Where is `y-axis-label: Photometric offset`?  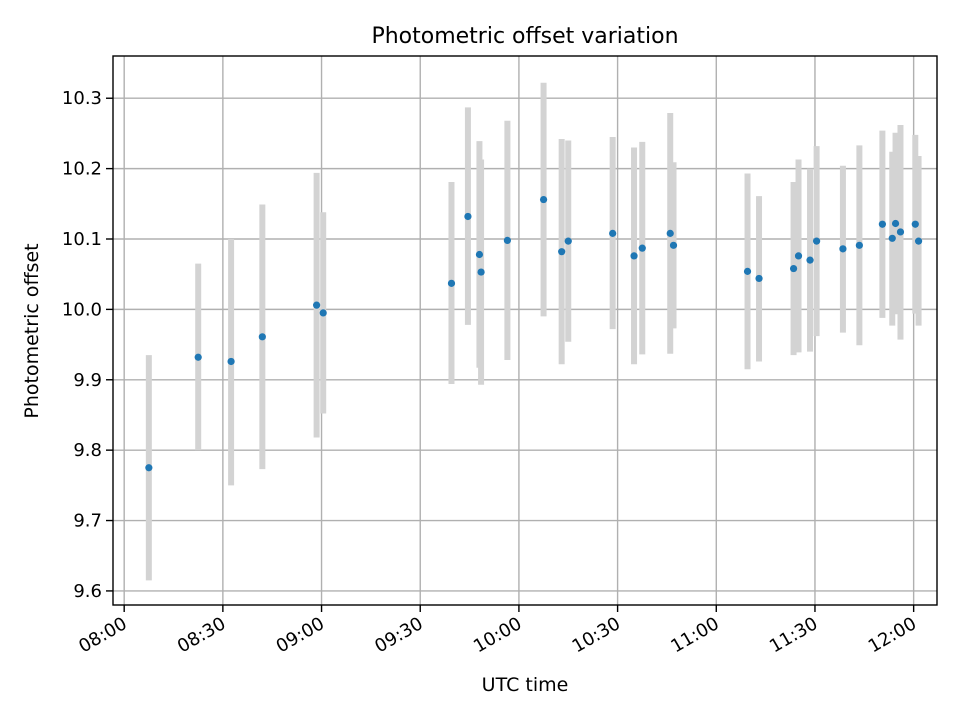 y-axis-label: Photometric offset is located at coordinates (32, 330).